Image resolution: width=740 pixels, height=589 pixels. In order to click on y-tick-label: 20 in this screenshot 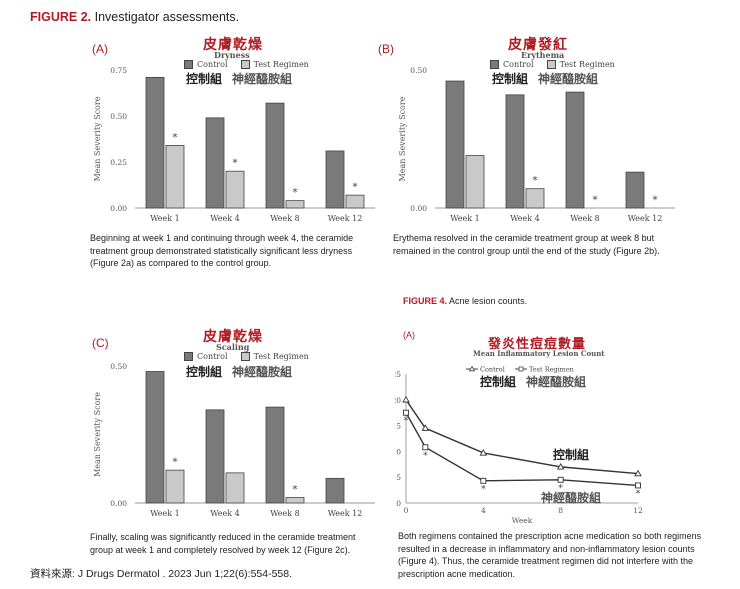, I will do `click(398, 400)`.